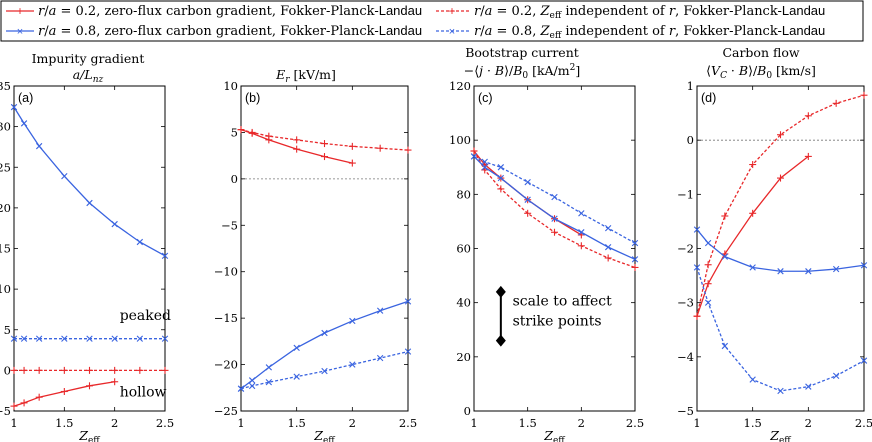 This screenshot has height=442, width=872. Describe the element at coordinates (522, 72) in the screenshot. I see `title-c-line2: −⟨j · B⟩/B0 [kA/m2]` at that location.